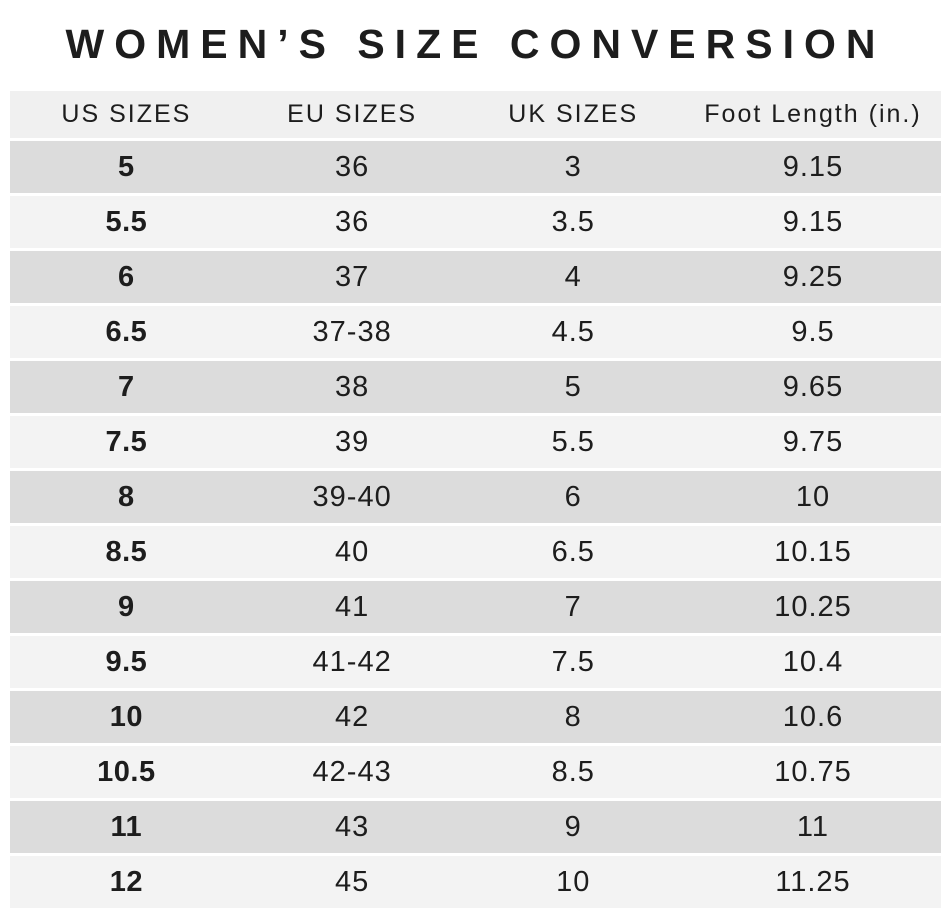 The height and width of the screenshot is (917, 951). I want to click on table-row: 5 36 3 9.15, so click(475, 167).